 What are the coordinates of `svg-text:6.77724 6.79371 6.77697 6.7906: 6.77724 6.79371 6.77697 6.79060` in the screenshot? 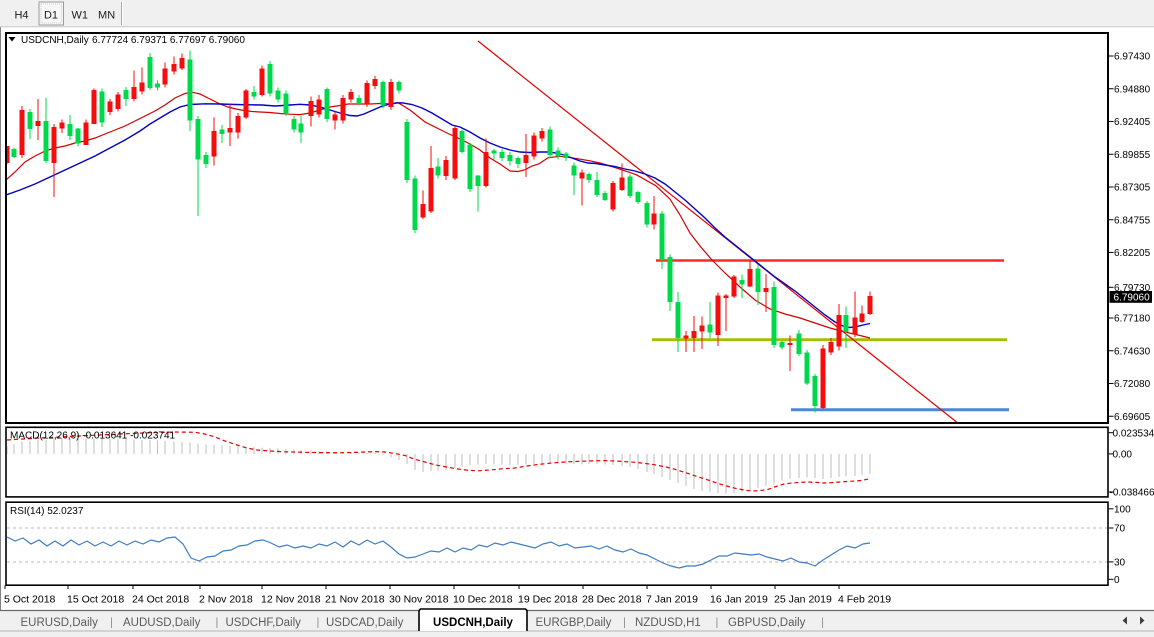 It's located at (168, 40).